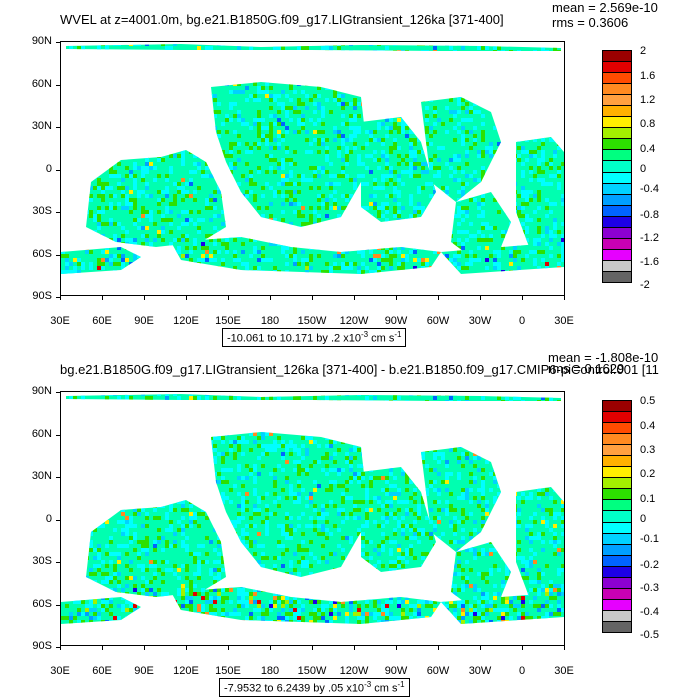  What do you see at coordinates (42, 254) in the screenshot?
I see `lat-label: 60S` at bounding box center [42, 254].